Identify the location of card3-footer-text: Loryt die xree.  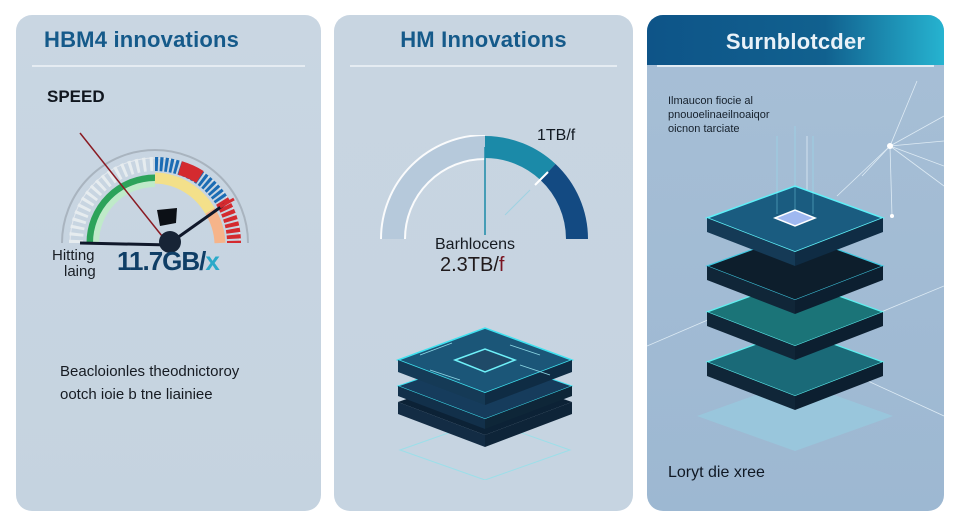
(716, 472).